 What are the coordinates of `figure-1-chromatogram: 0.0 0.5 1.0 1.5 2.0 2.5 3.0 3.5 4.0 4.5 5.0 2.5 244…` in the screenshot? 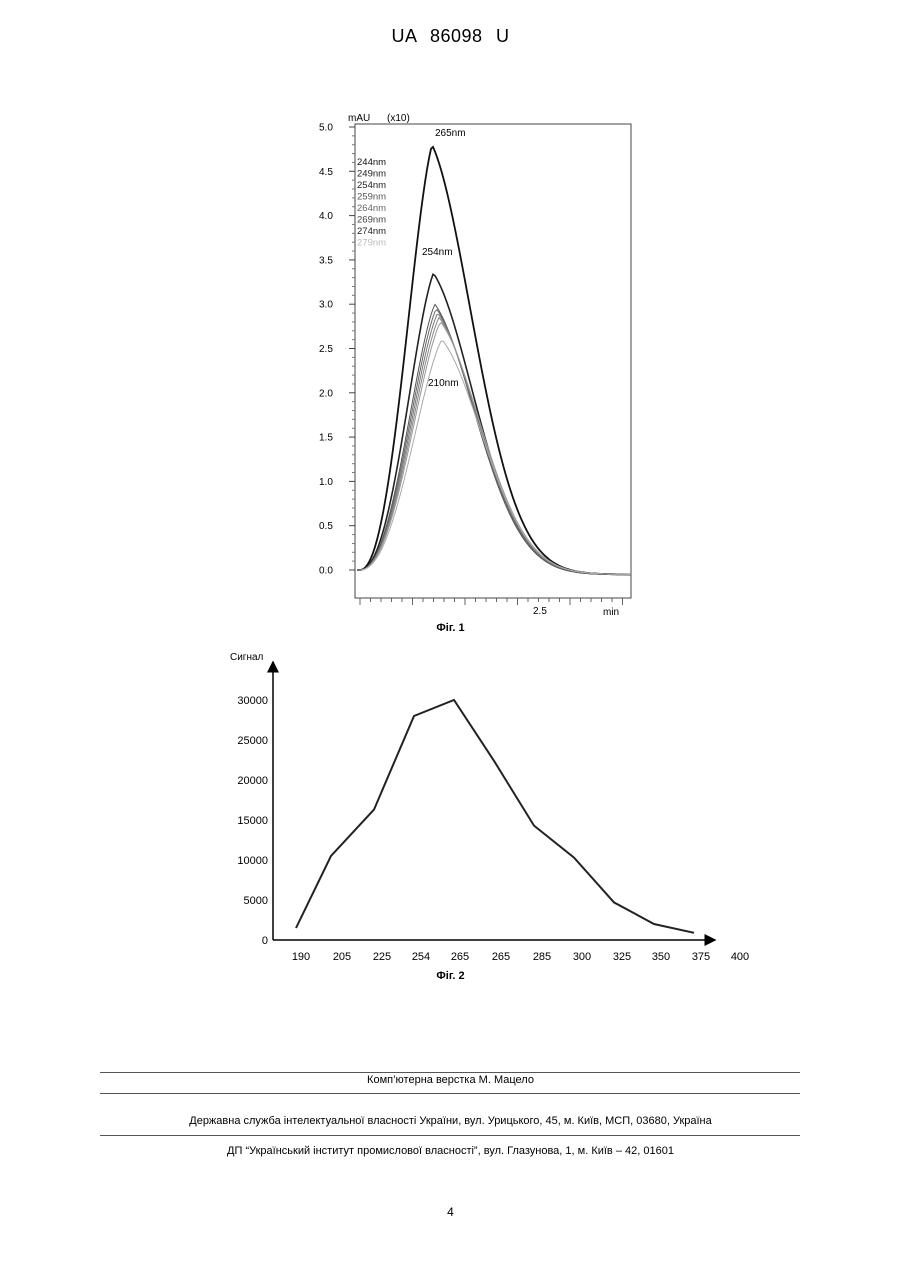 It's located at (475, 365).